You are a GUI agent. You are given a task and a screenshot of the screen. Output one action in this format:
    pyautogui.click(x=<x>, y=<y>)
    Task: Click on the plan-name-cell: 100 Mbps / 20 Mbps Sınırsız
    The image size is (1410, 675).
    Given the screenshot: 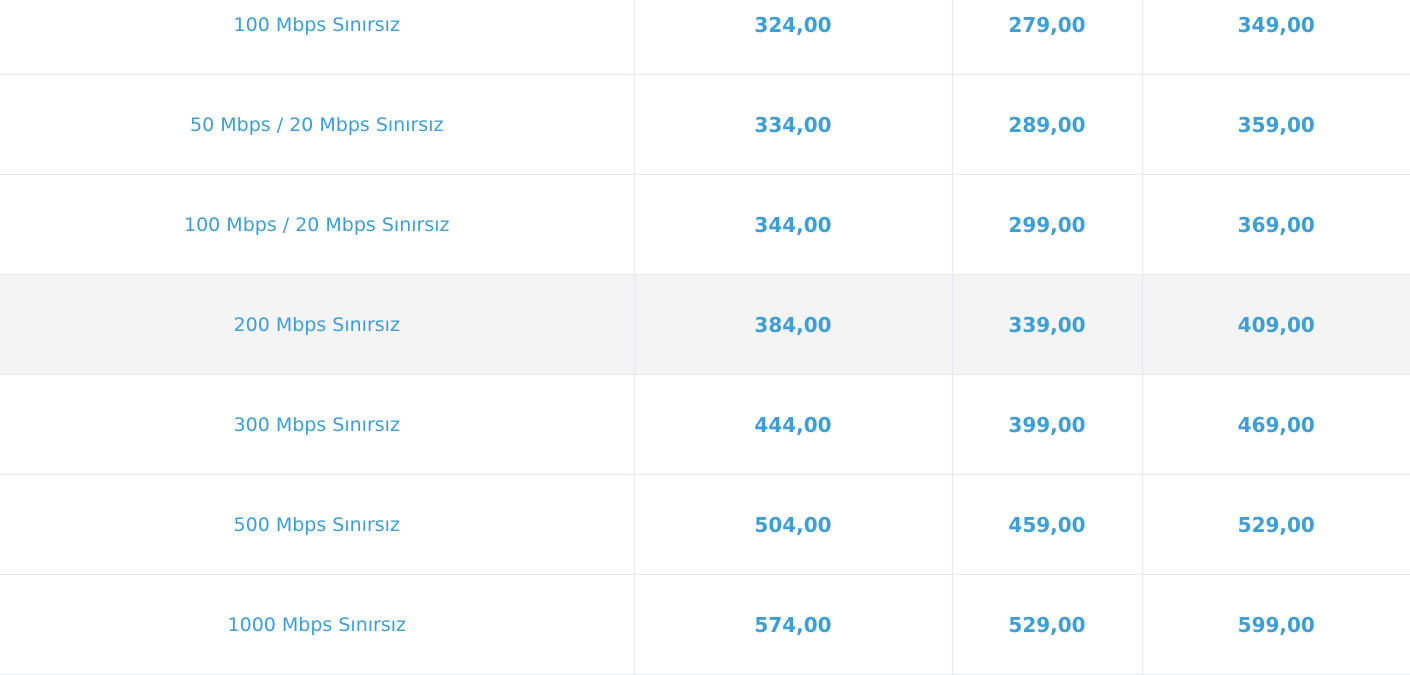 What is the action you would take?
    pyautogui.click(x=317, y=224)
    